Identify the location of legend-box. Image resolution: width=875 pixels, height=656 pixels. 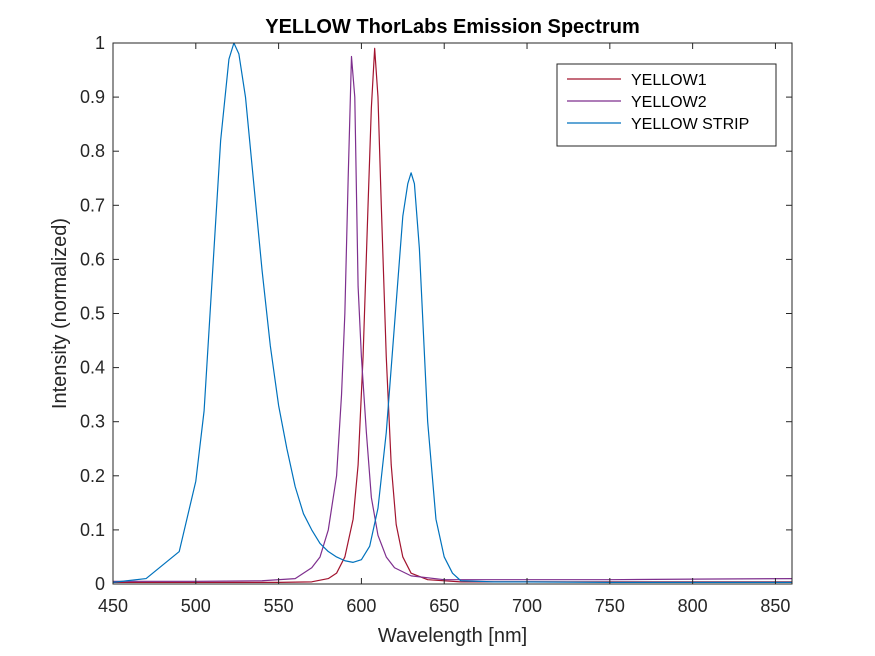
(666, 105).